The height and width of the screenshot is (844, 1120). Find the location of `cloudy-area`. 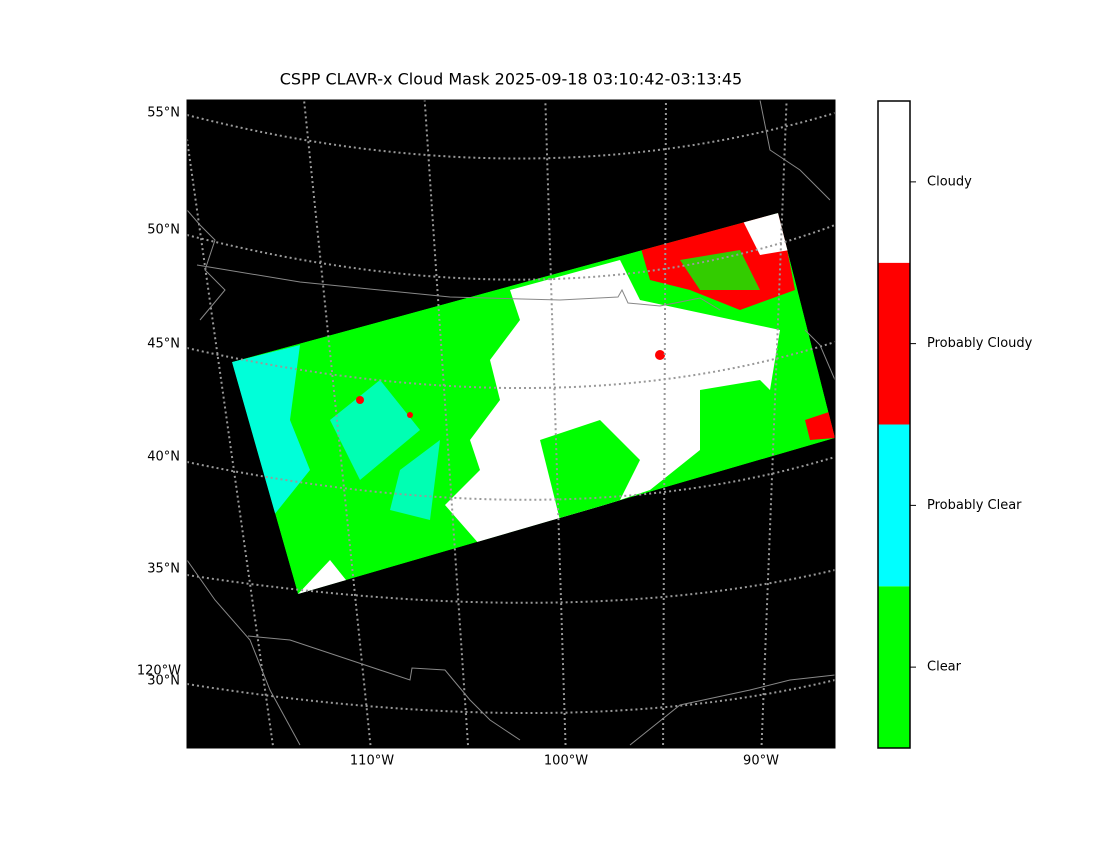

cloudy-area is located at coordinates (612, 402).